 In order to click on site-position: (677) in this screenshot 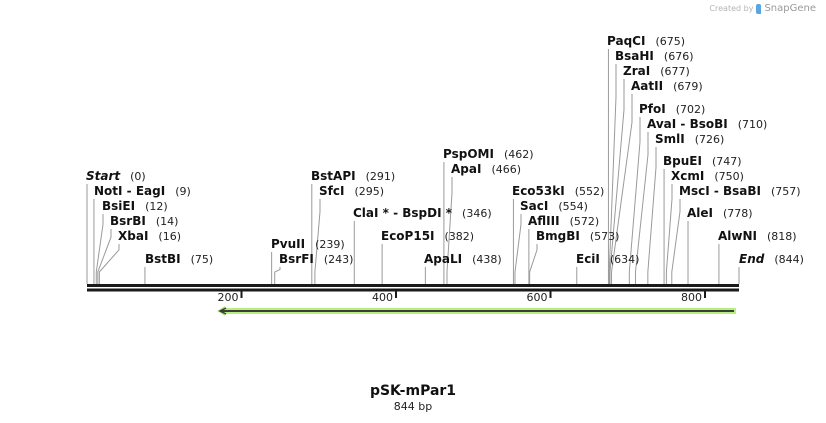, I will do `click(675, 71)`.